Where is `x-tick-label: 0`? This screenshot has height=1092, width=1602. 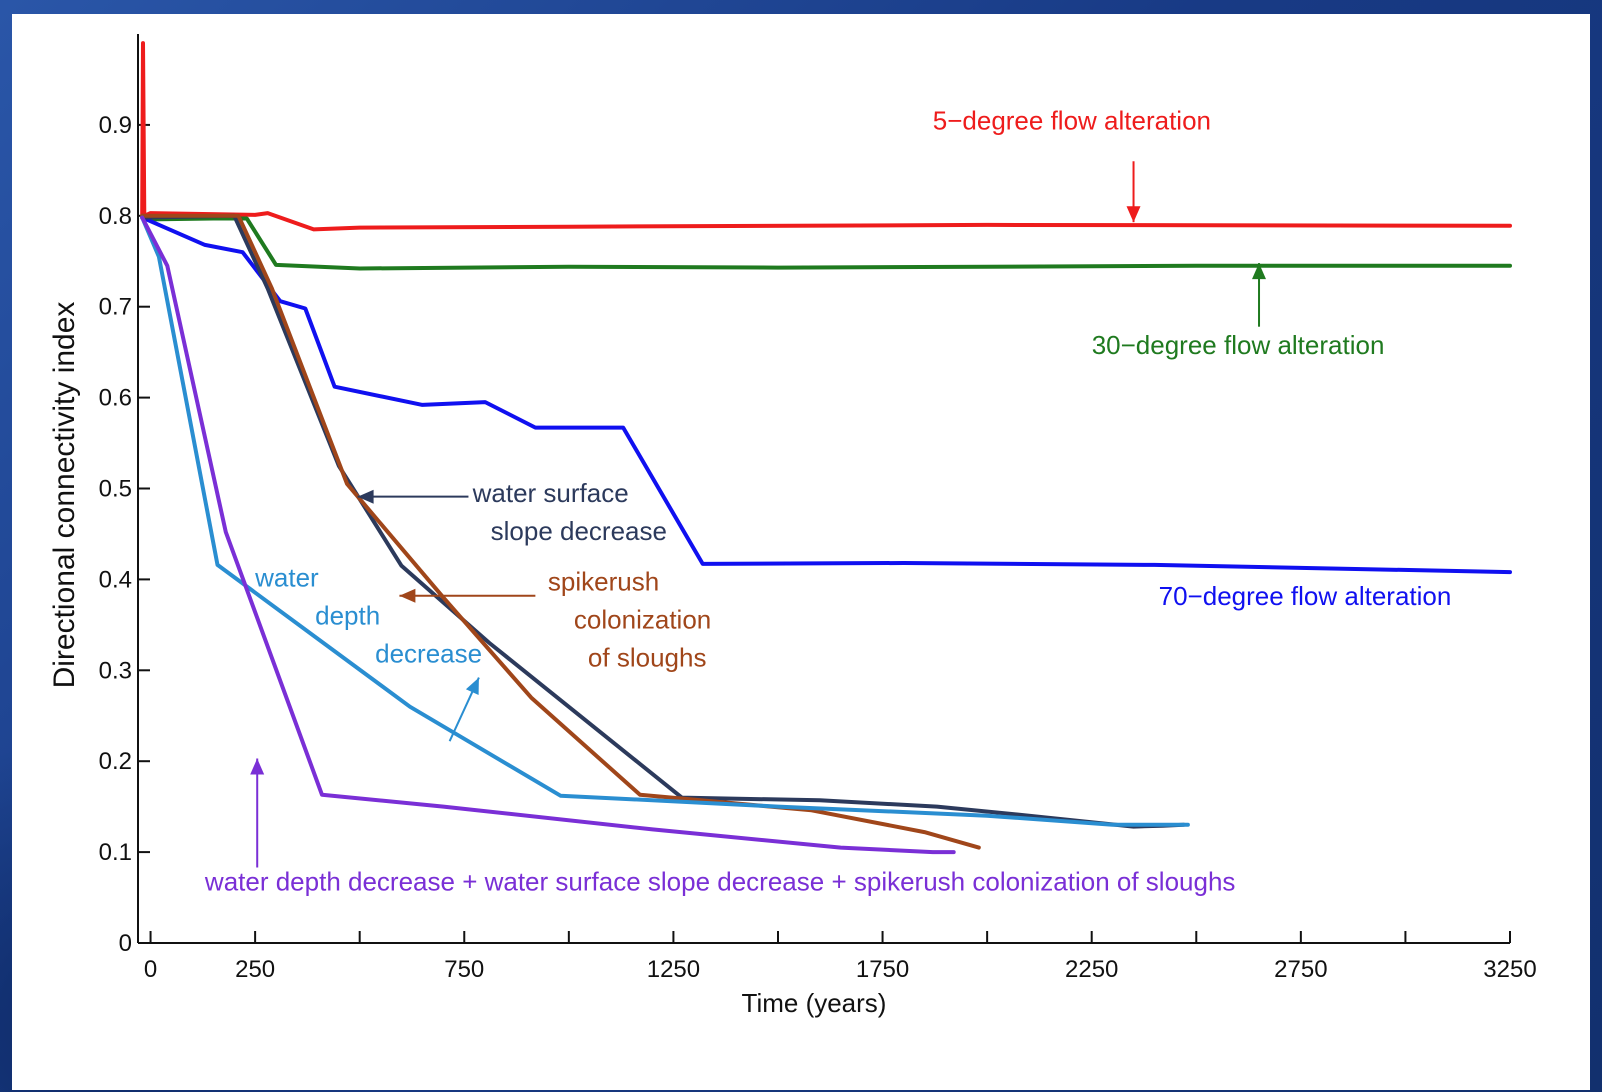
x-tick-label: 0 is located at coordinates (150, 969).